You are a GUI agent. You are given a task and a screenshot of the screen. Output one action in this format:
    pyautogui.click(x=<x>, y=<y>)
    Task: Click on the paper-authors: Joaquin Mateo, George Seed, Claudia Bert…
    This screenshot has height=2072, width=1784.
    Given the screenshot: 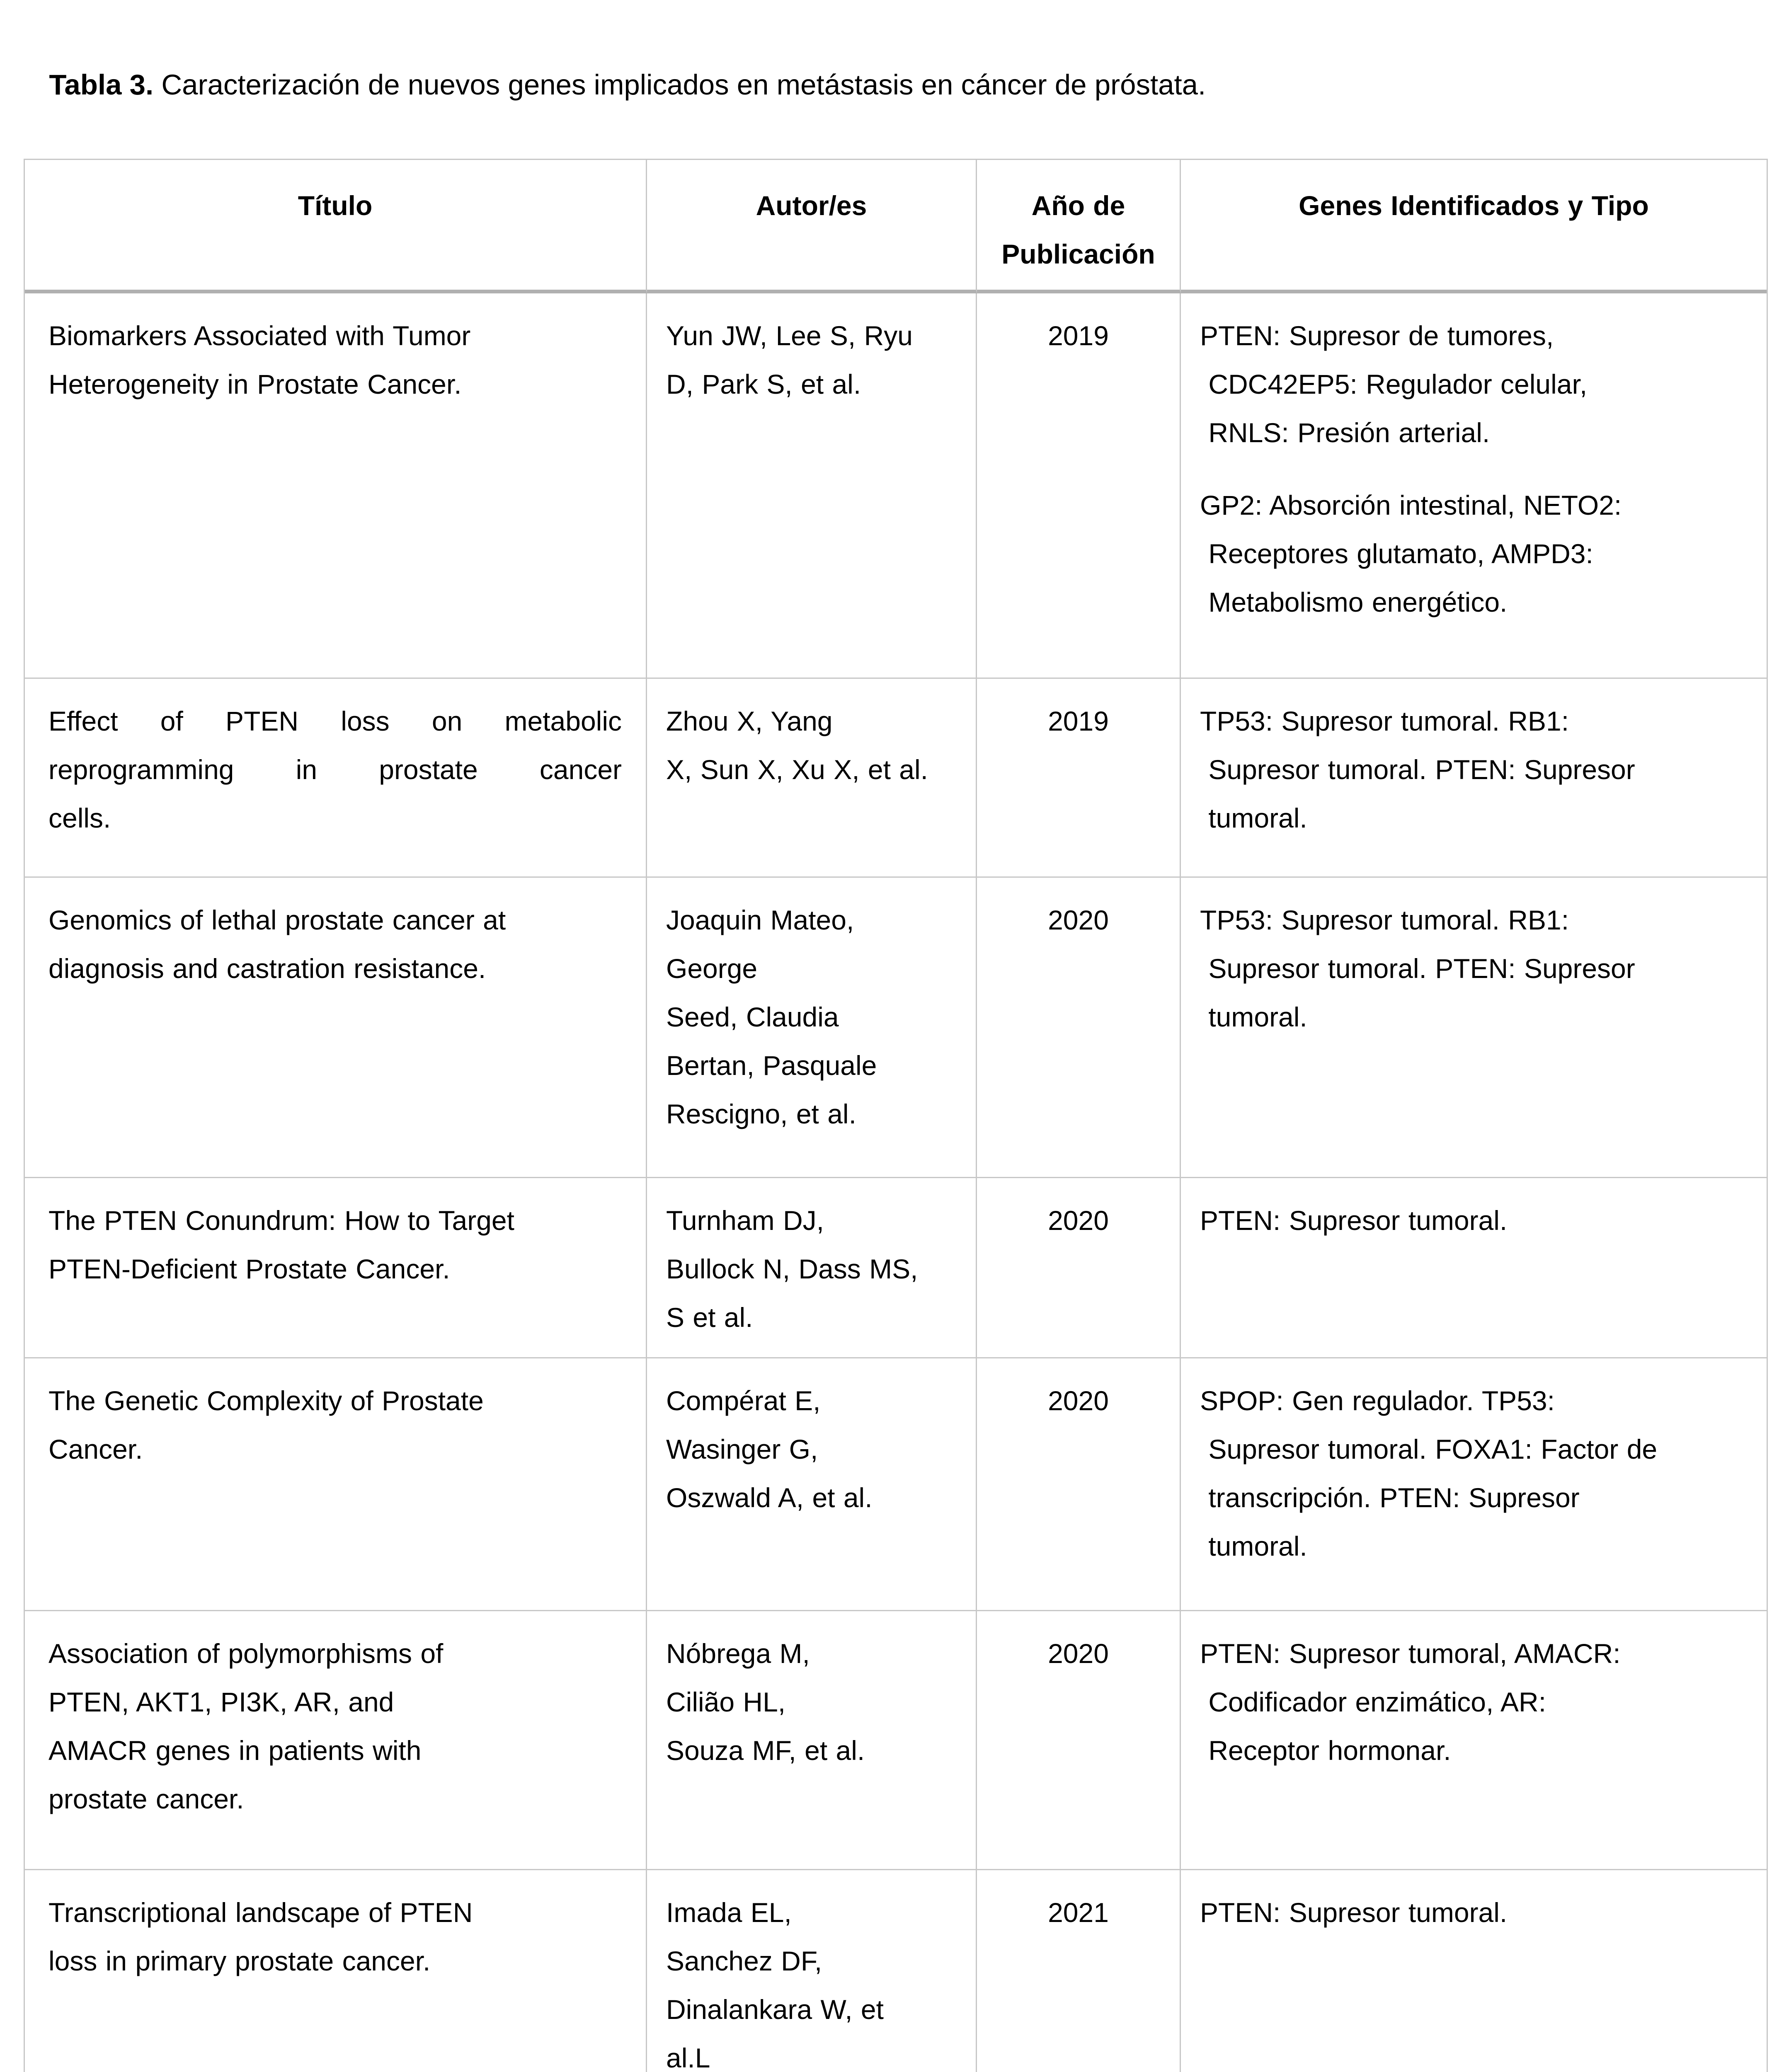 What is the action you would take?
    pyautogui.click(x=771, y=1017)
    